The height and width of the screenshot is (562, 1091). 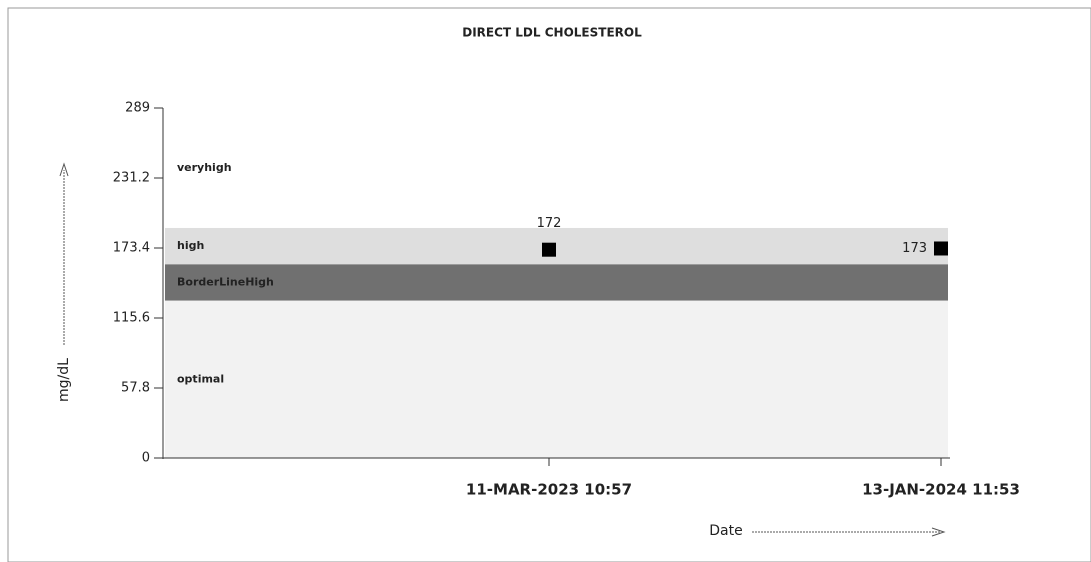 What do you see at coordinates (938, 532) in the screenshot?
I see `x-arrow-head` at bounding box center [938, 532].